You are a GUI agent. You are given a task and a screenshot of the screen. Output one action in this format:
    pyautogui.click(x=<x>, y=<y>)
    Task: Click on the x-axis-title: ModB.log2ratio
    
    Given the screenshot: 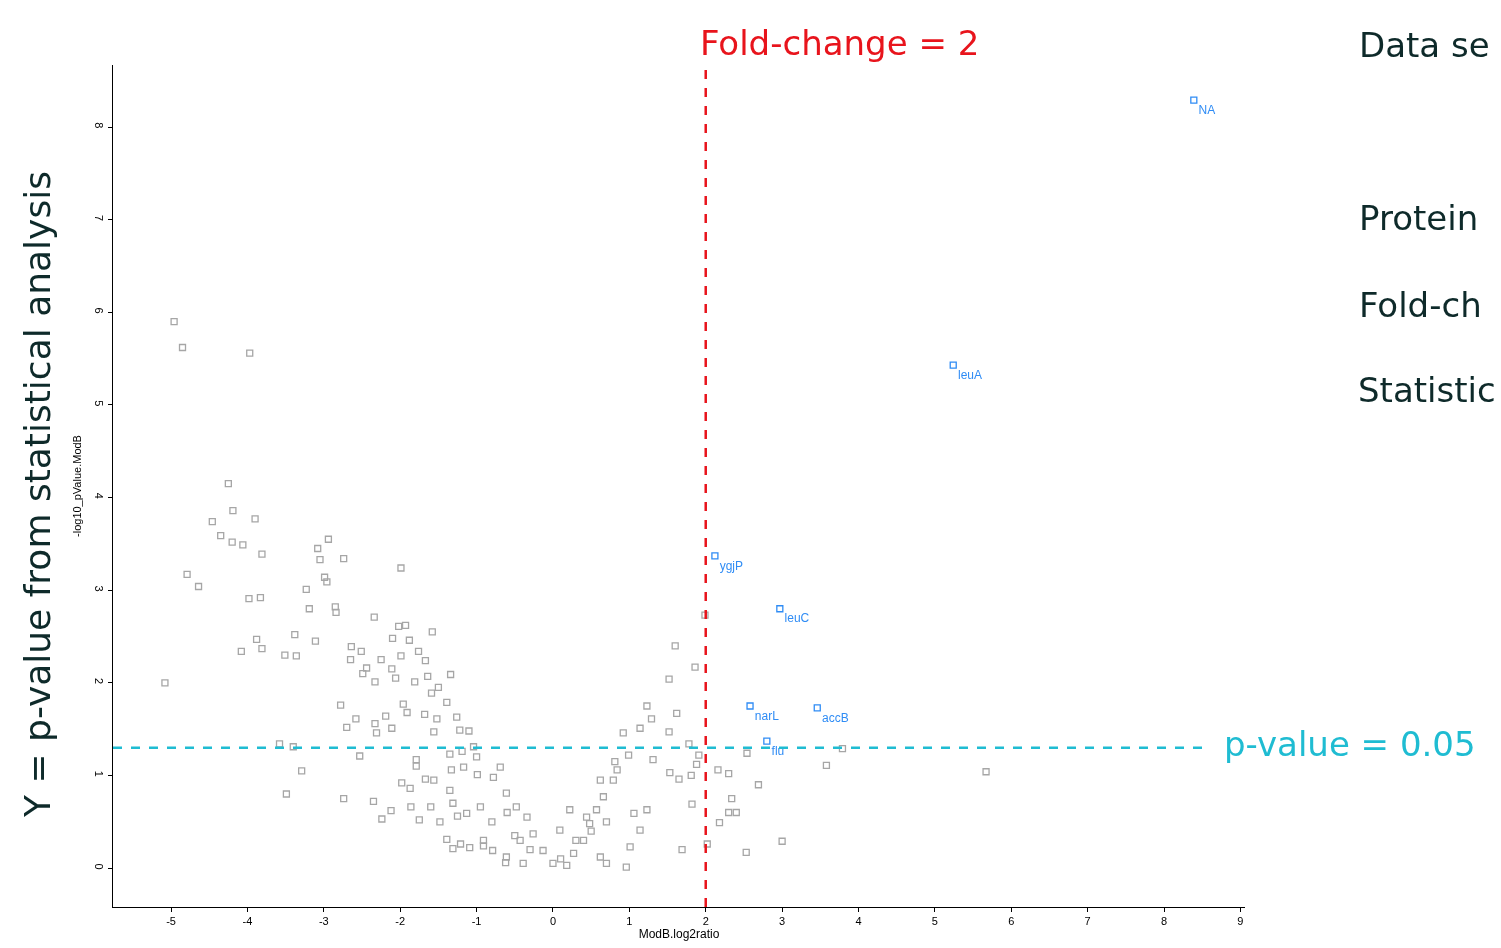 What is the action you would take?
    pyautogui.click(x=679, y=934)
    